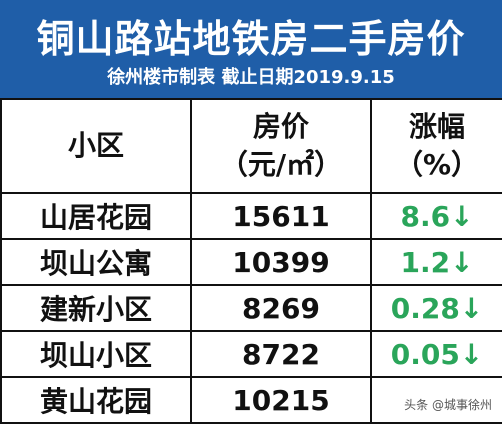  I want to click on name-cell: 坝山公寓, so click(96, 262).